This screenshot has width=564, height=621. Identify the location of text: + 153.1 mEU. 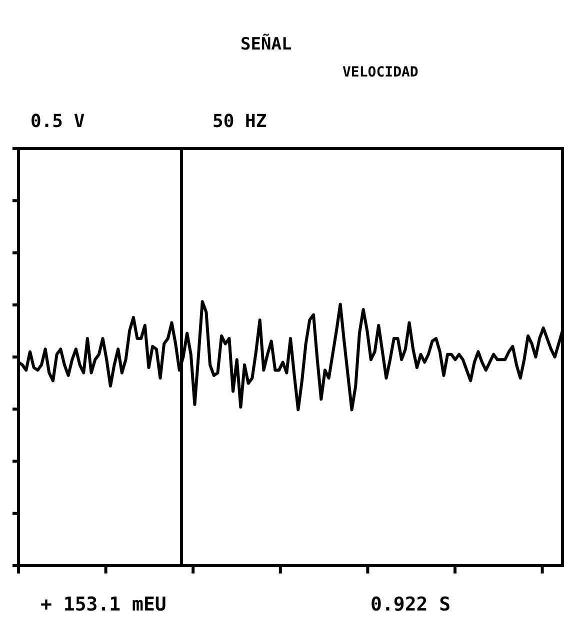
(103, 605).